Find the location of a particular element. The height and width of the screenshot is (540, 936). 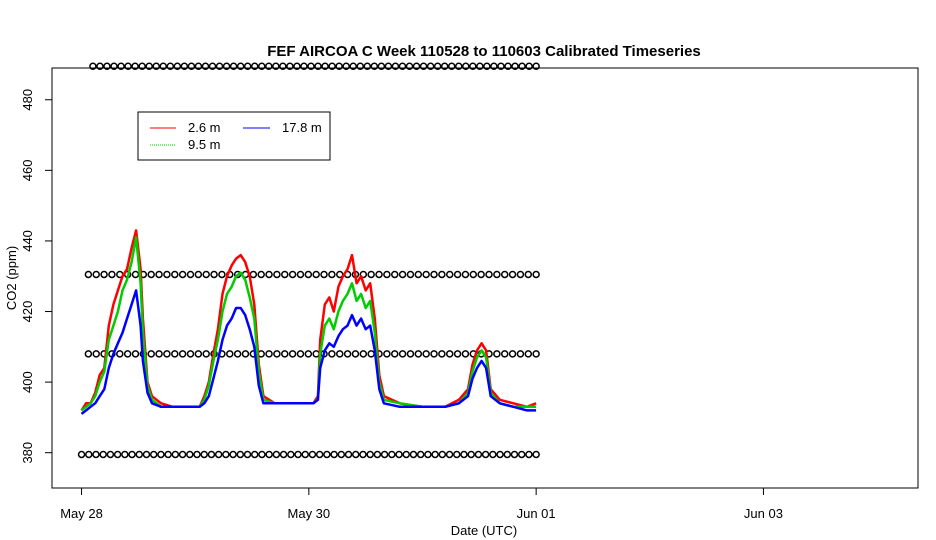

x-tick-label: May 30 is located at coordinates (309, 513).